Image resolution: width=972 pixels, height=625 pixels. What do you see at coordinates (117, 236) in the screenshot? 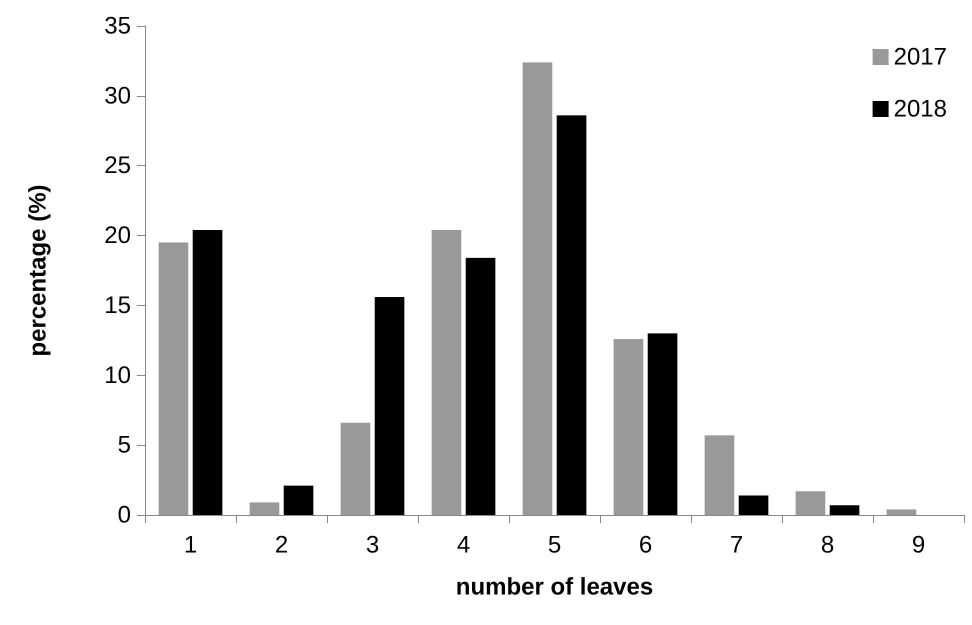
I see `y-tick-label: 20` at bounding box center [117, 236].